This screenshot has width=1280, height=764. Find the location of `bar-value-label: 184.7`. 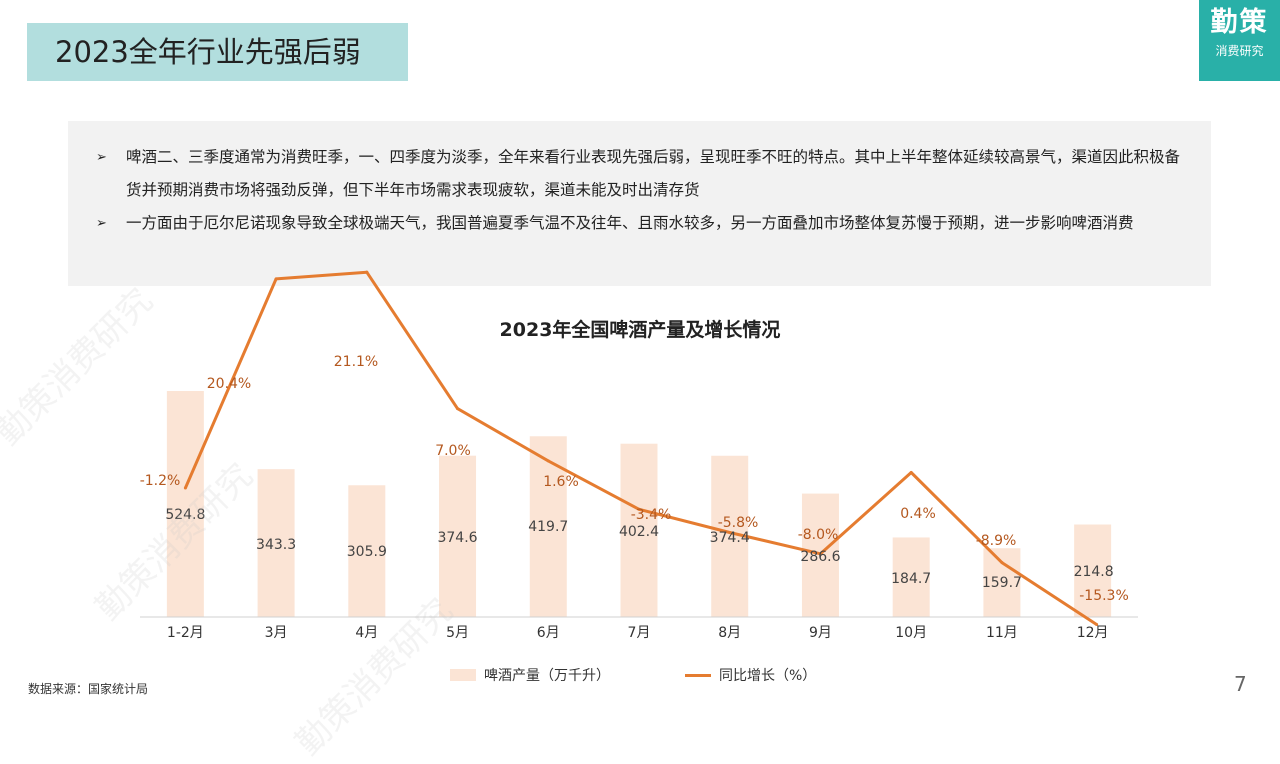

bar-value-label: 184.7 is located at coordinates (911, 579).